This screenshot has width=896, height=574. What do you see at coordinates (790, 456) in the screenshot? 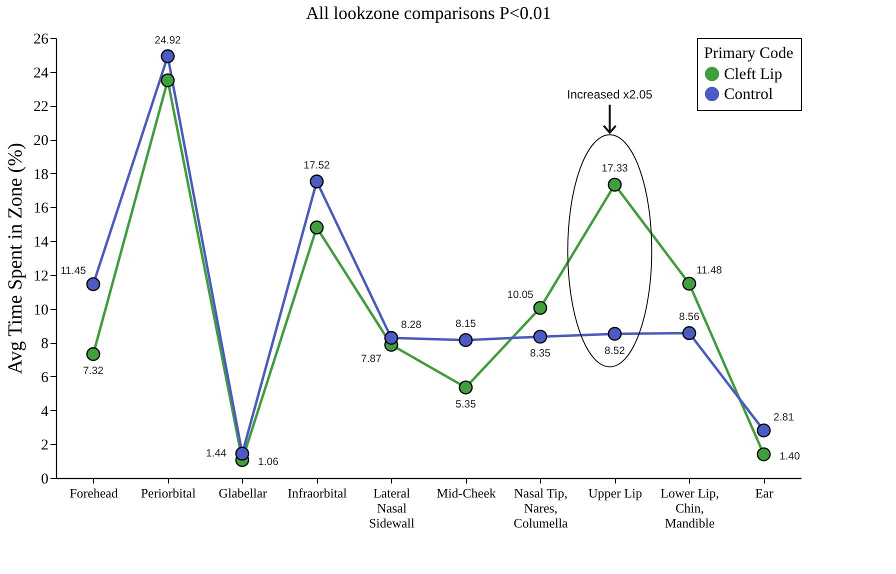
I see `data-label: 1.40` at bounding box center [790, 456].